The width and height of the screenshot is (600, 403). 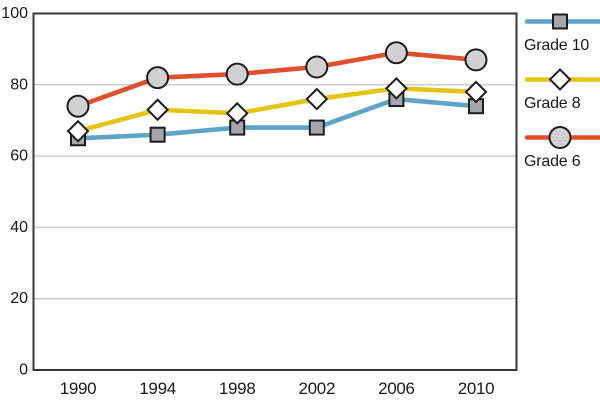 What do you see at coordinates (317, 67) in the screenshot?
I see `marker-grade-6-2002` at bounding box center [317, 67].